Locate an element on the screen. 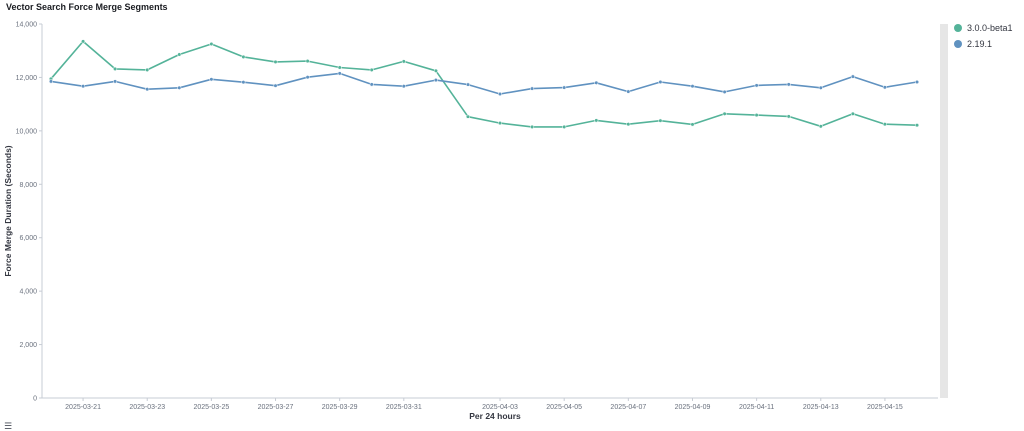 The height and width of the screenshot is (431, 1024). legend-label-series-2: 2.19.1 is located at coordinates (980, 44).